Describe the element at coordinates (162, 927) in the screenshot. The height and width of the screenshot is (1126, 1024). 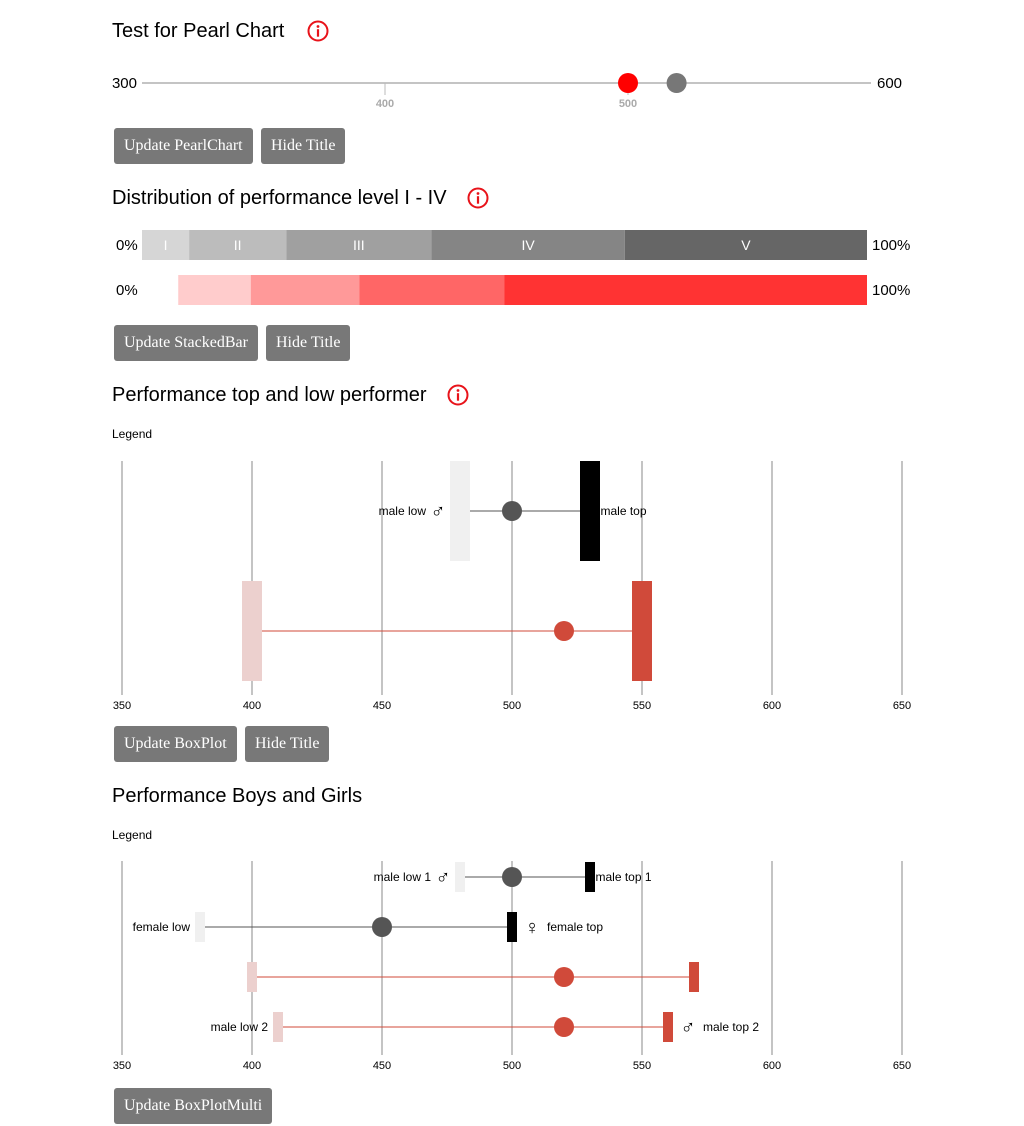
I see `boxplot-low-label: female low` at that location.